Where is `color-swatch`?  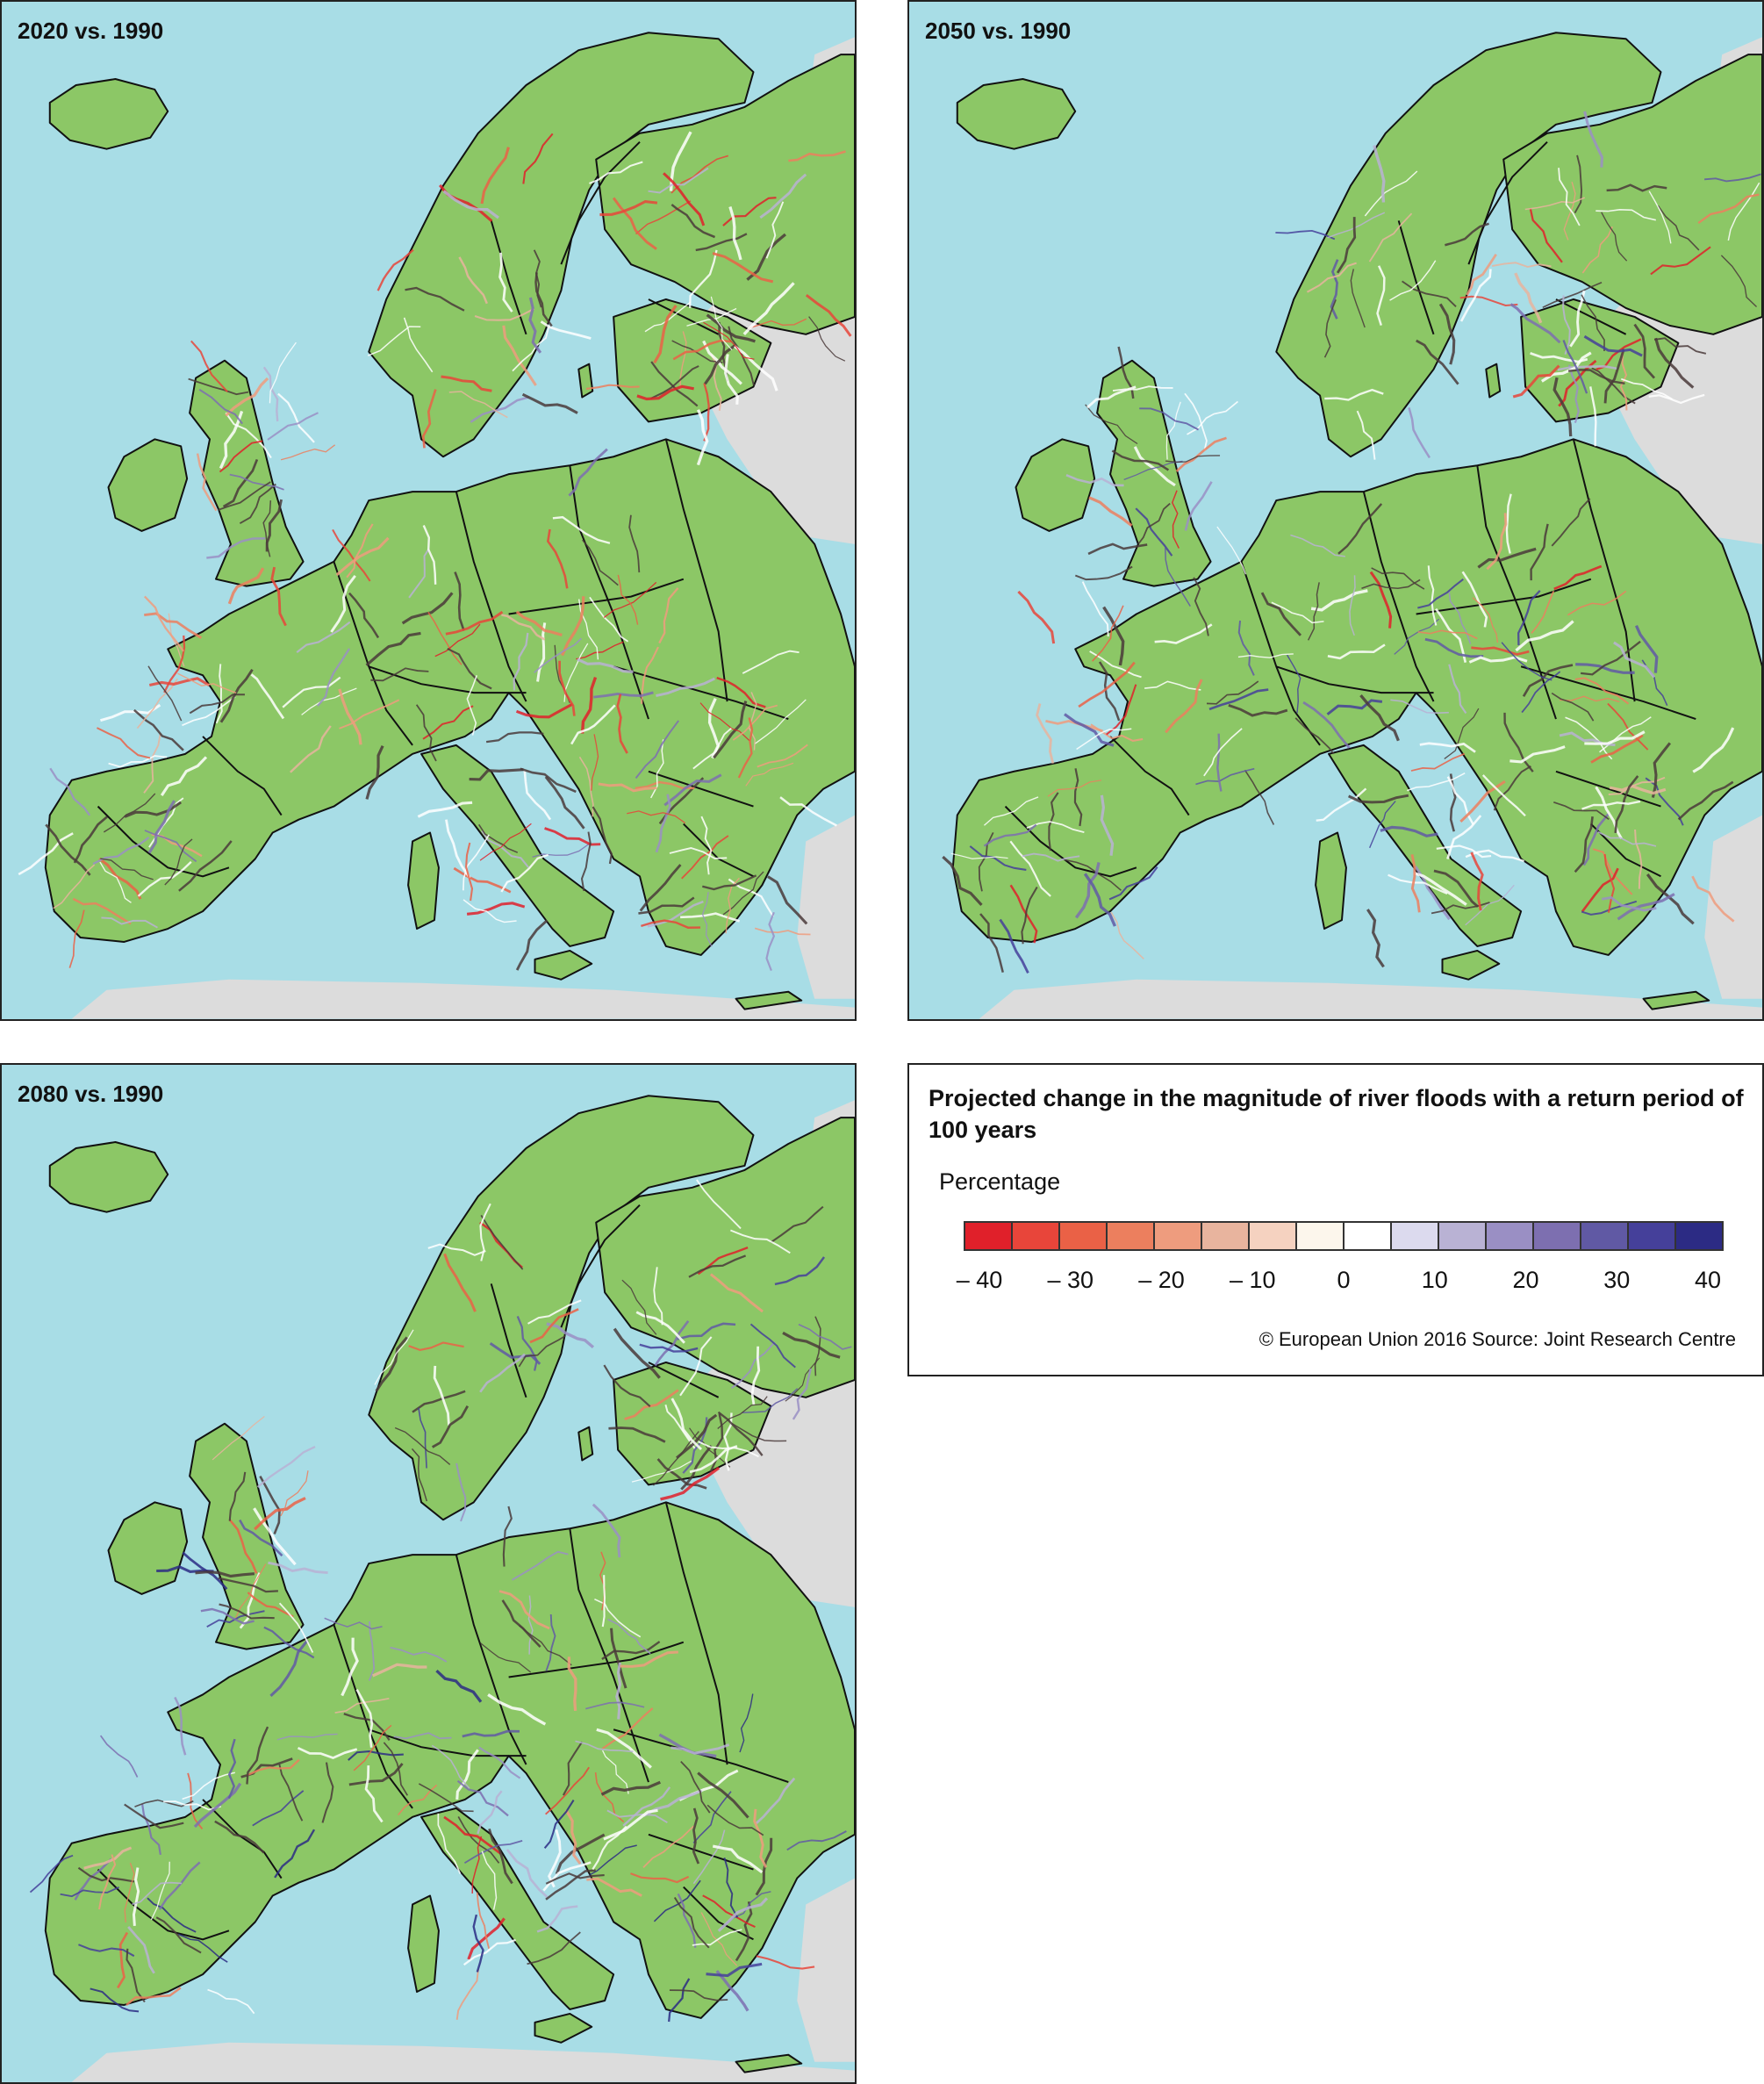
color-swatch is located at coordinates (1510, 1236).